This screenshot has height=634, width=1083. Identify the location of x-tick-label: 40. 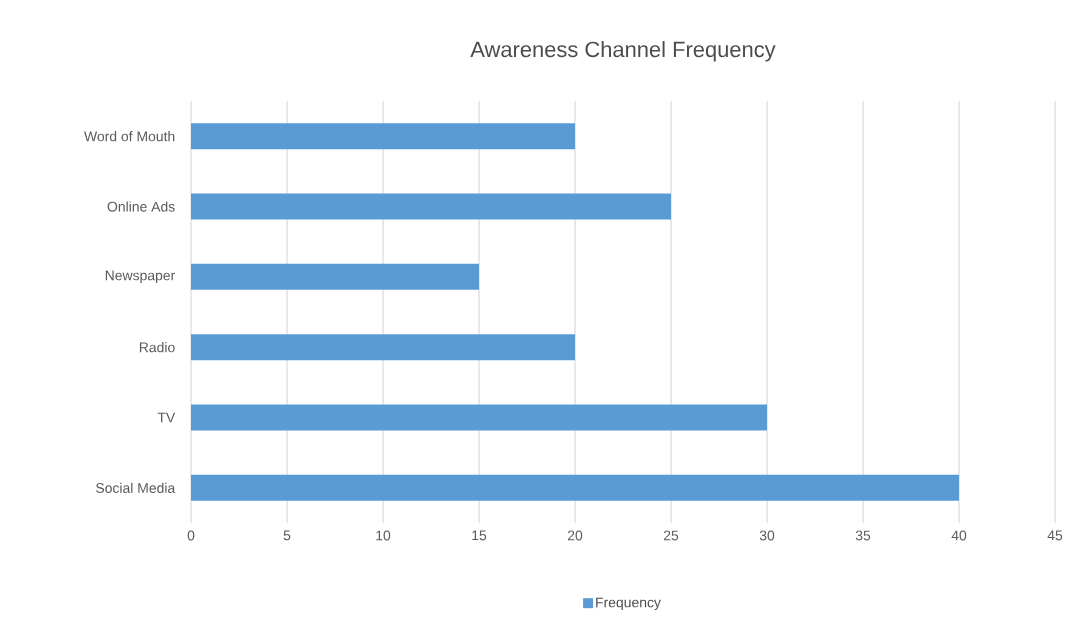
(959, 535).